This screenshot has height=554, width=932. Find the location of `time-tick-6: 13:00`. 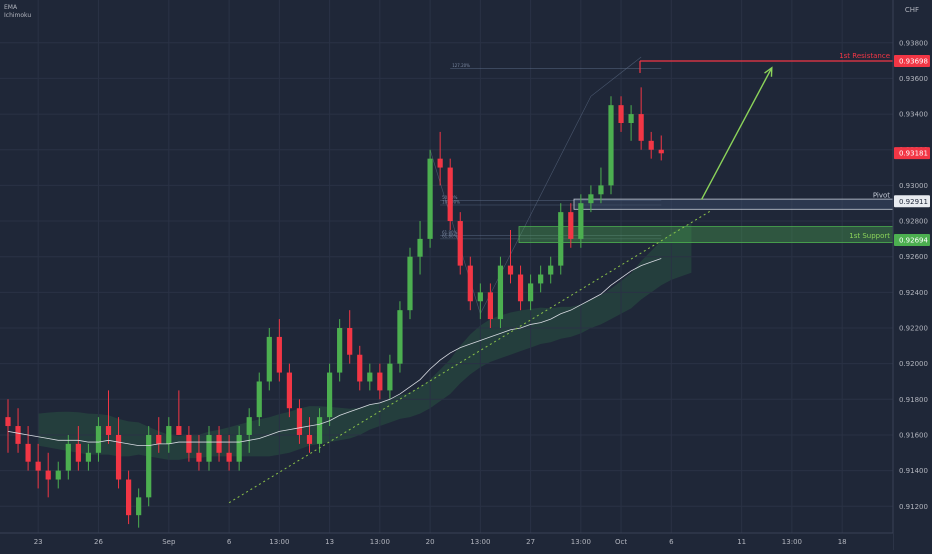

time-tick-6: 13:00 is located at coordinates (380, 542).